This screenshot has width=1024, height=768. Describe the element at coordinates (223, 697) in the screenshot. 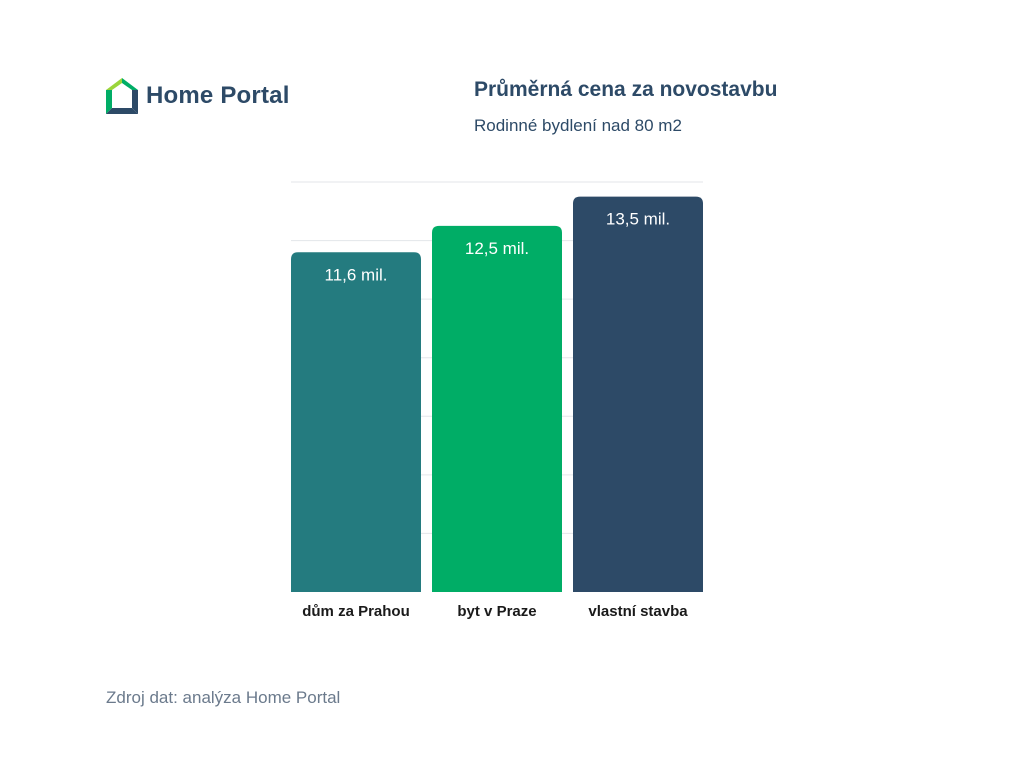

I see `data-source: Zdroj dat: analýza Home Portal` at that location.